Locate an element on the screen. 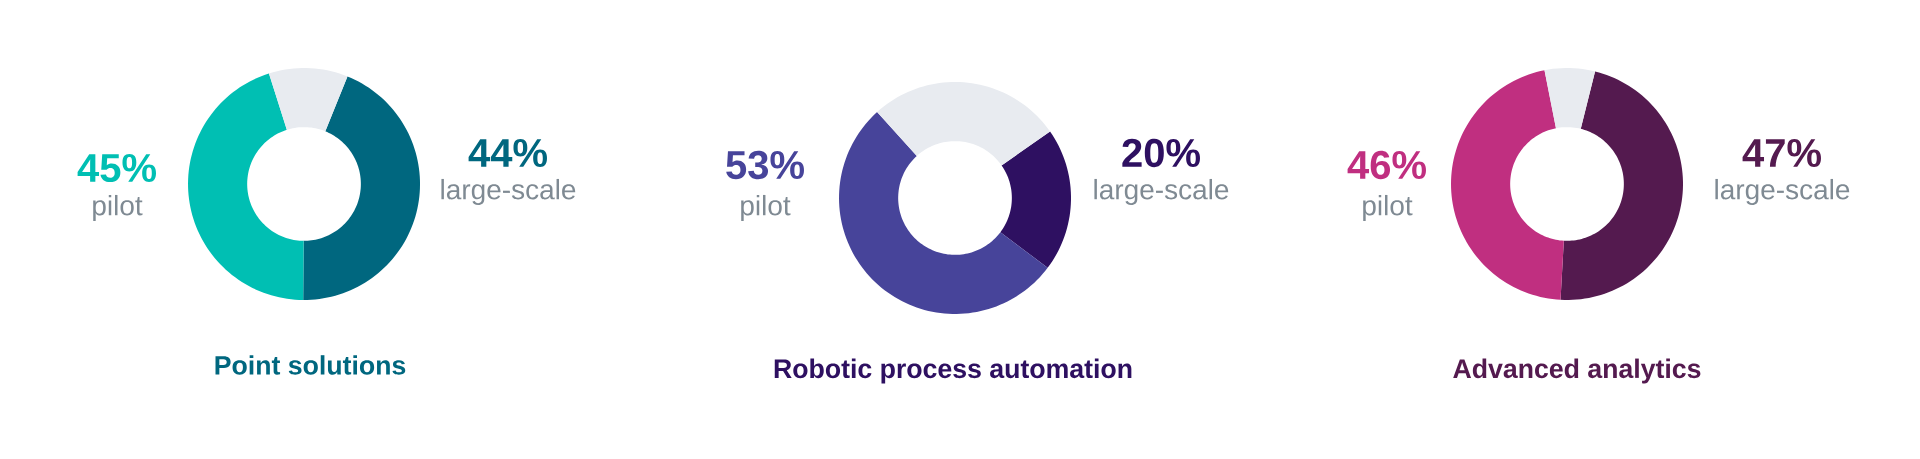 This screenshot has width=1920, height=459. text: Robotic process automation is located at coordinates (953, 371).